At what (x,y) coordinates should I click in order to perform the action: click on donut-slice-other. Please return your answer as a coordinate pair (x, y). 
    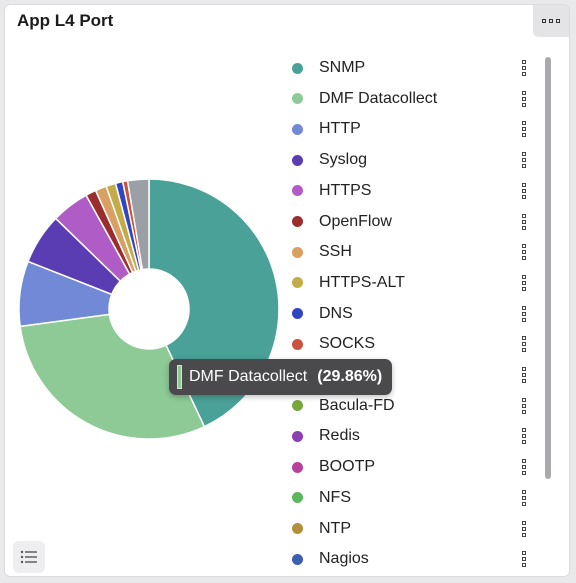
    Looking at the image, I should click on (138, 224).